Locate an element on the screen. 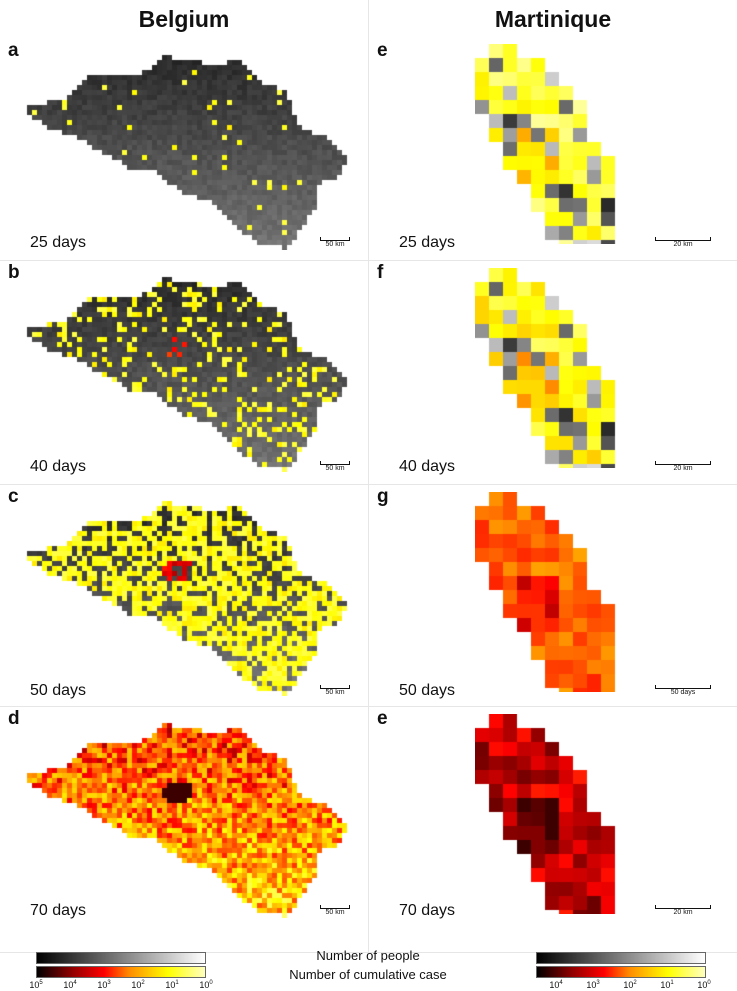 The image size is (737, 991). panel-label: g is located at coordinates (383, 496).